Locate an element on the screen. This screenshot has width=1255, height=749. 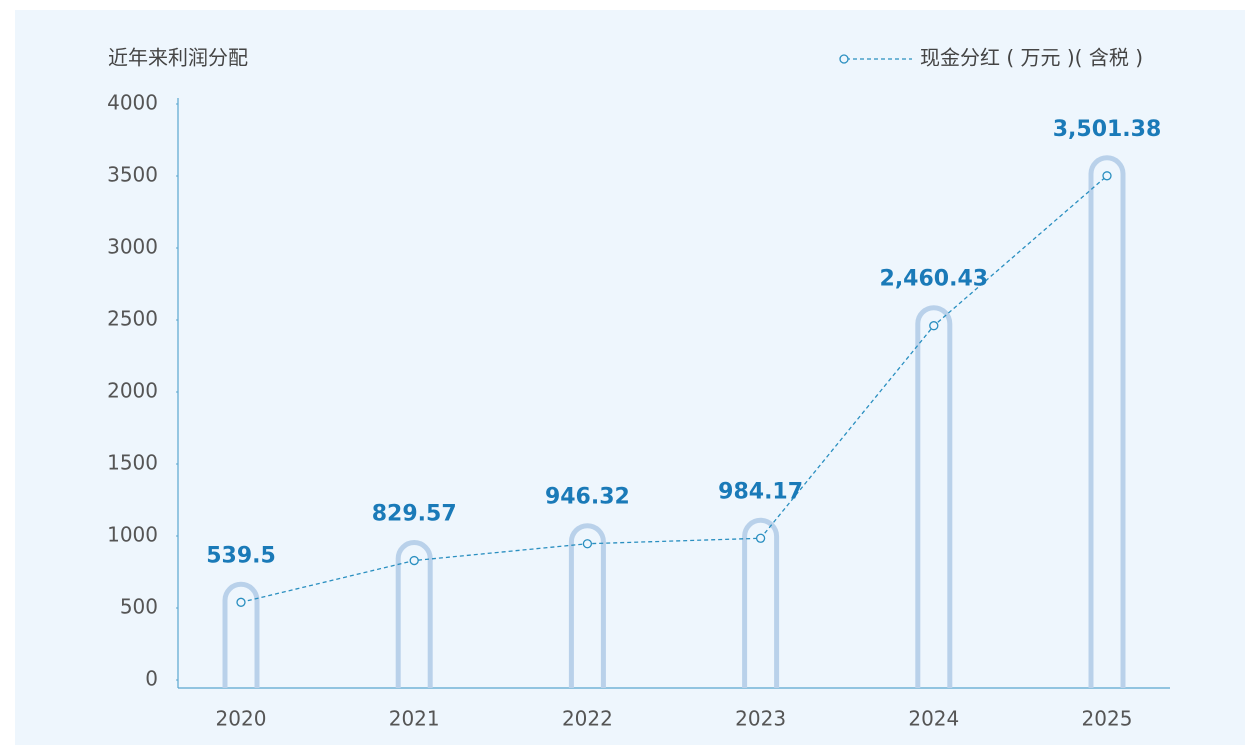
x-tick-label: 2025 is located at coordinates (1107, 719).